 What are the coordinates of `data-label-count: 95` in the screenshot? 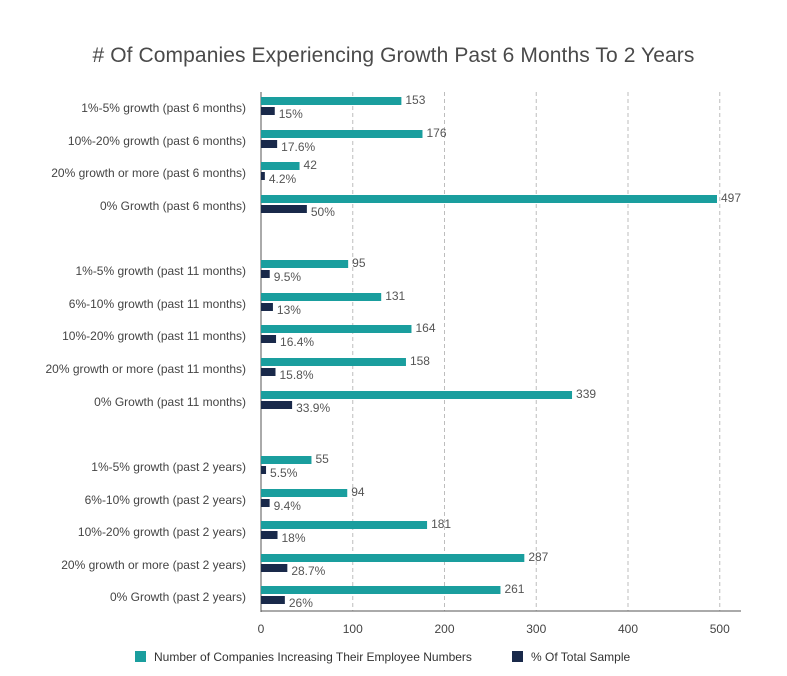 It's located at (359, 263).